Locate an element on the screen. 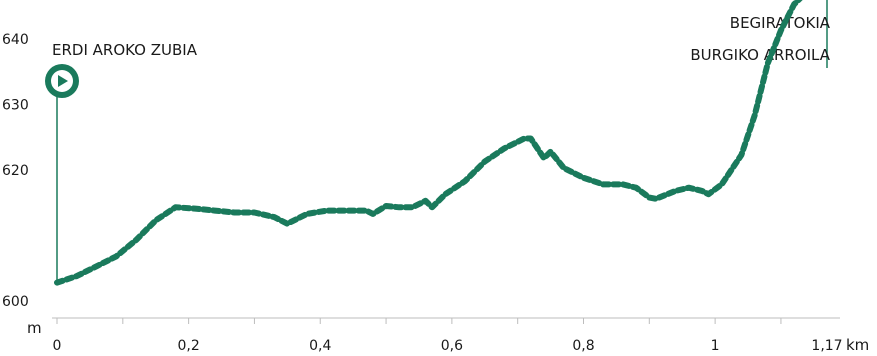 Image resolution: width=877 pixels, height=356 pixels. y-axis-tick-label: 600 is located at coordinates (15, 302).